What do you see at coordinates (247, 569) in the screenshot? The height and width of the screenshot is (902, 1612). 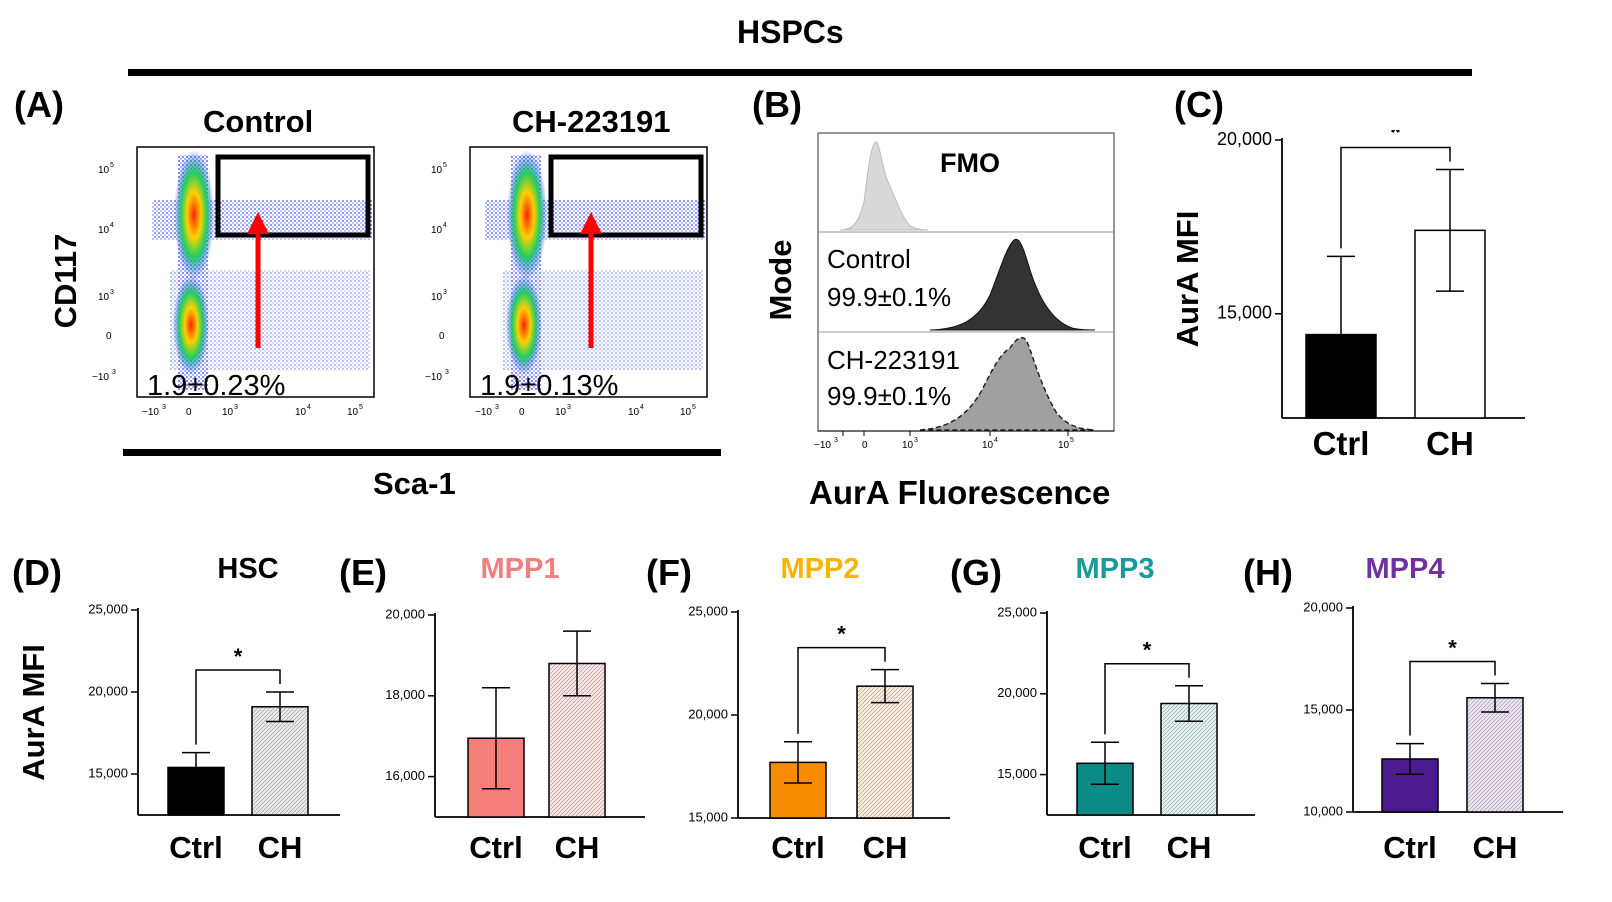 I see `chart-title: HSC` at bounding box center [247, 569].